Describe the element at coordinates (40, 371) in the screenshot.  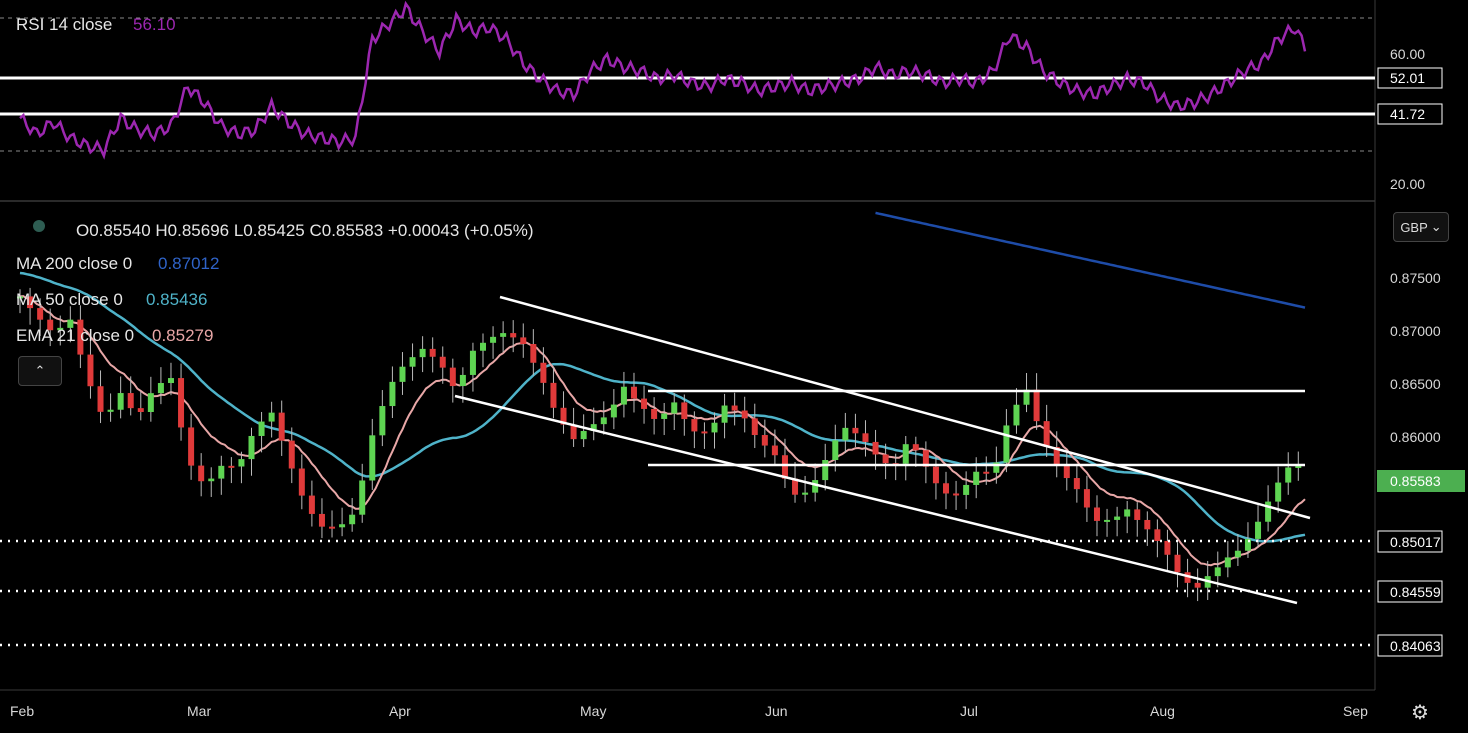
I see `collapse-legend-button: ⌃` at that location.